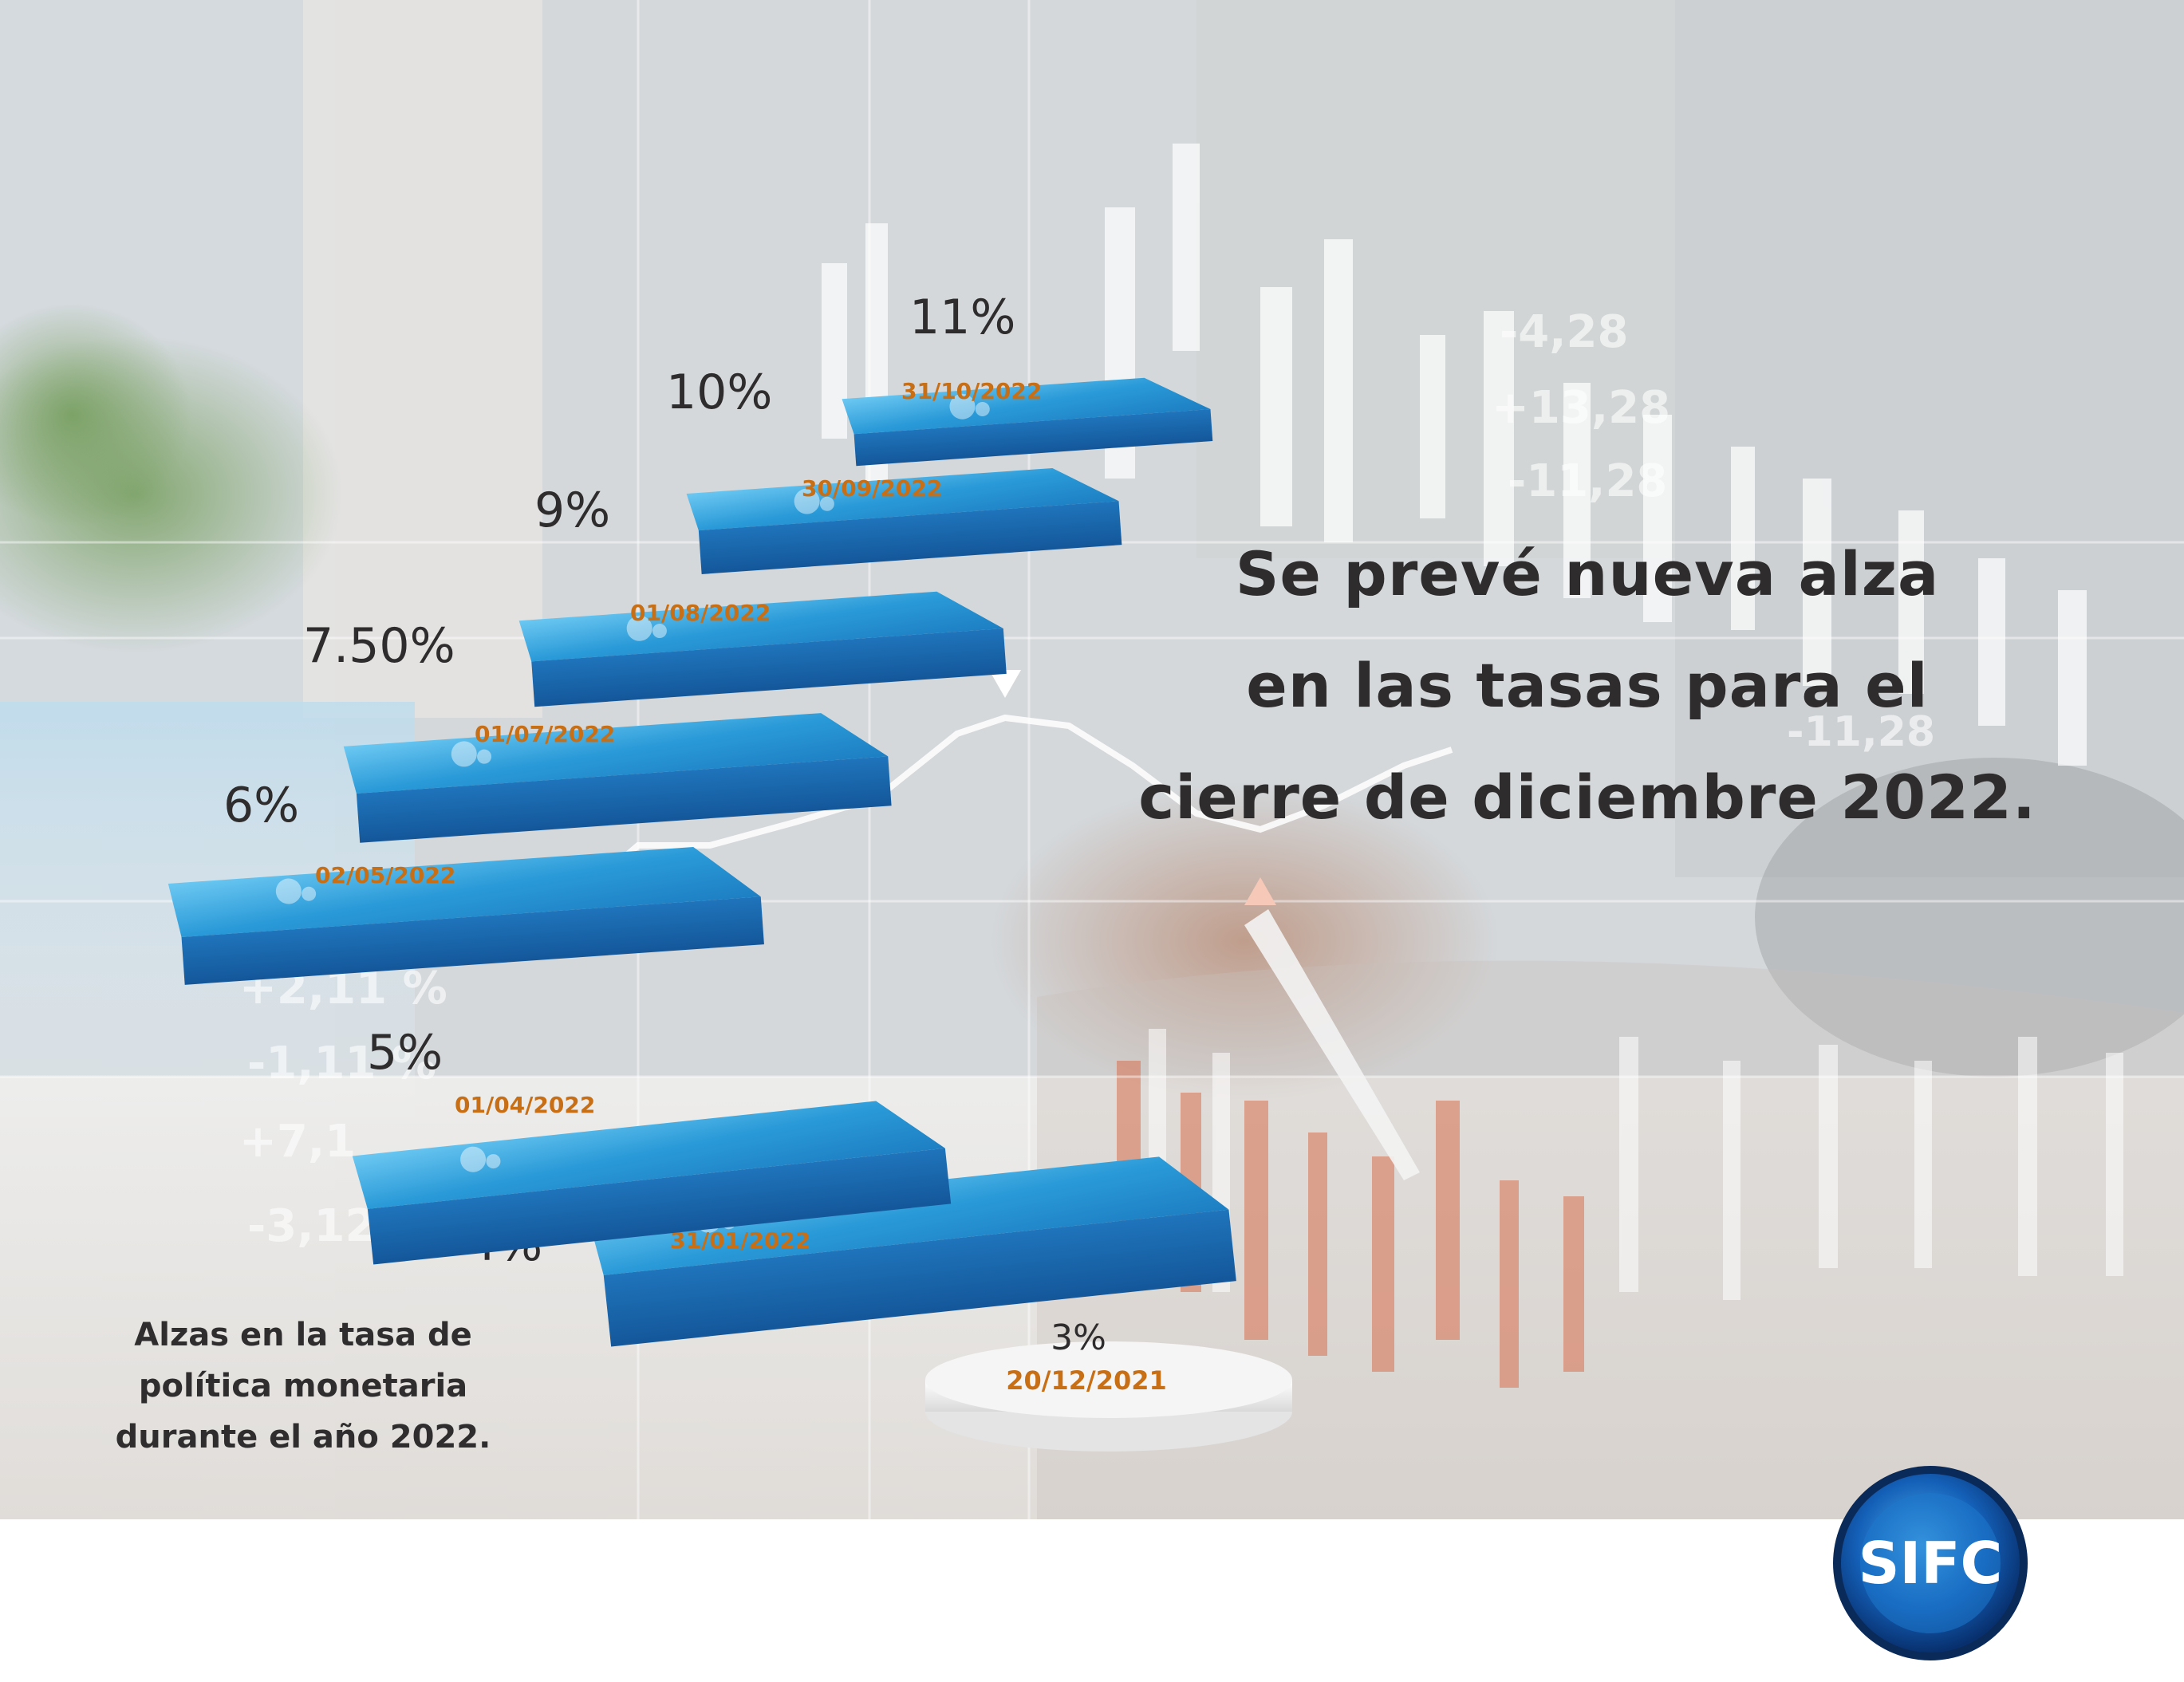 The height and width of the screenshot is (1682, 2184). What do you see at coordinates (740, 1240) in the screenshot?
I see `rate-date-label: 31/01/2022` at bounding box center [740, 1240].